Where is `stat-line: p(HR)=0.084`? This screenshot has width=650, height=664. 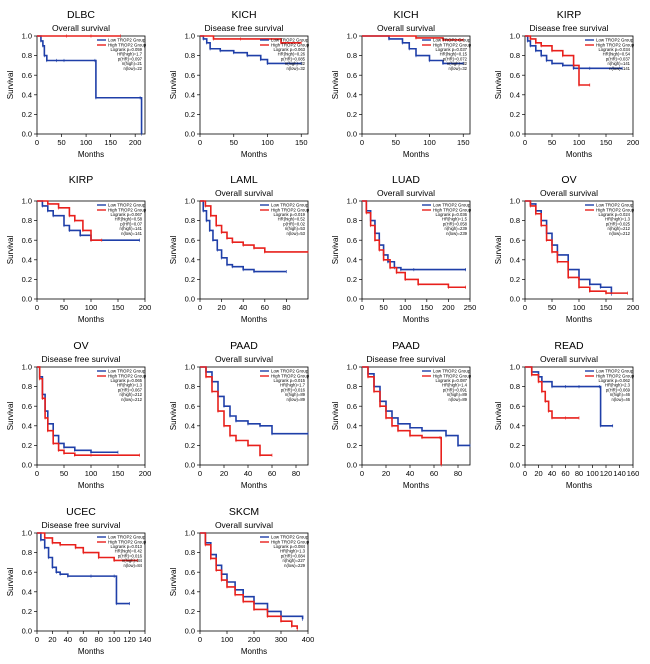 stat-line: p(HR)=0.084 is located at coordinates (293, 555).